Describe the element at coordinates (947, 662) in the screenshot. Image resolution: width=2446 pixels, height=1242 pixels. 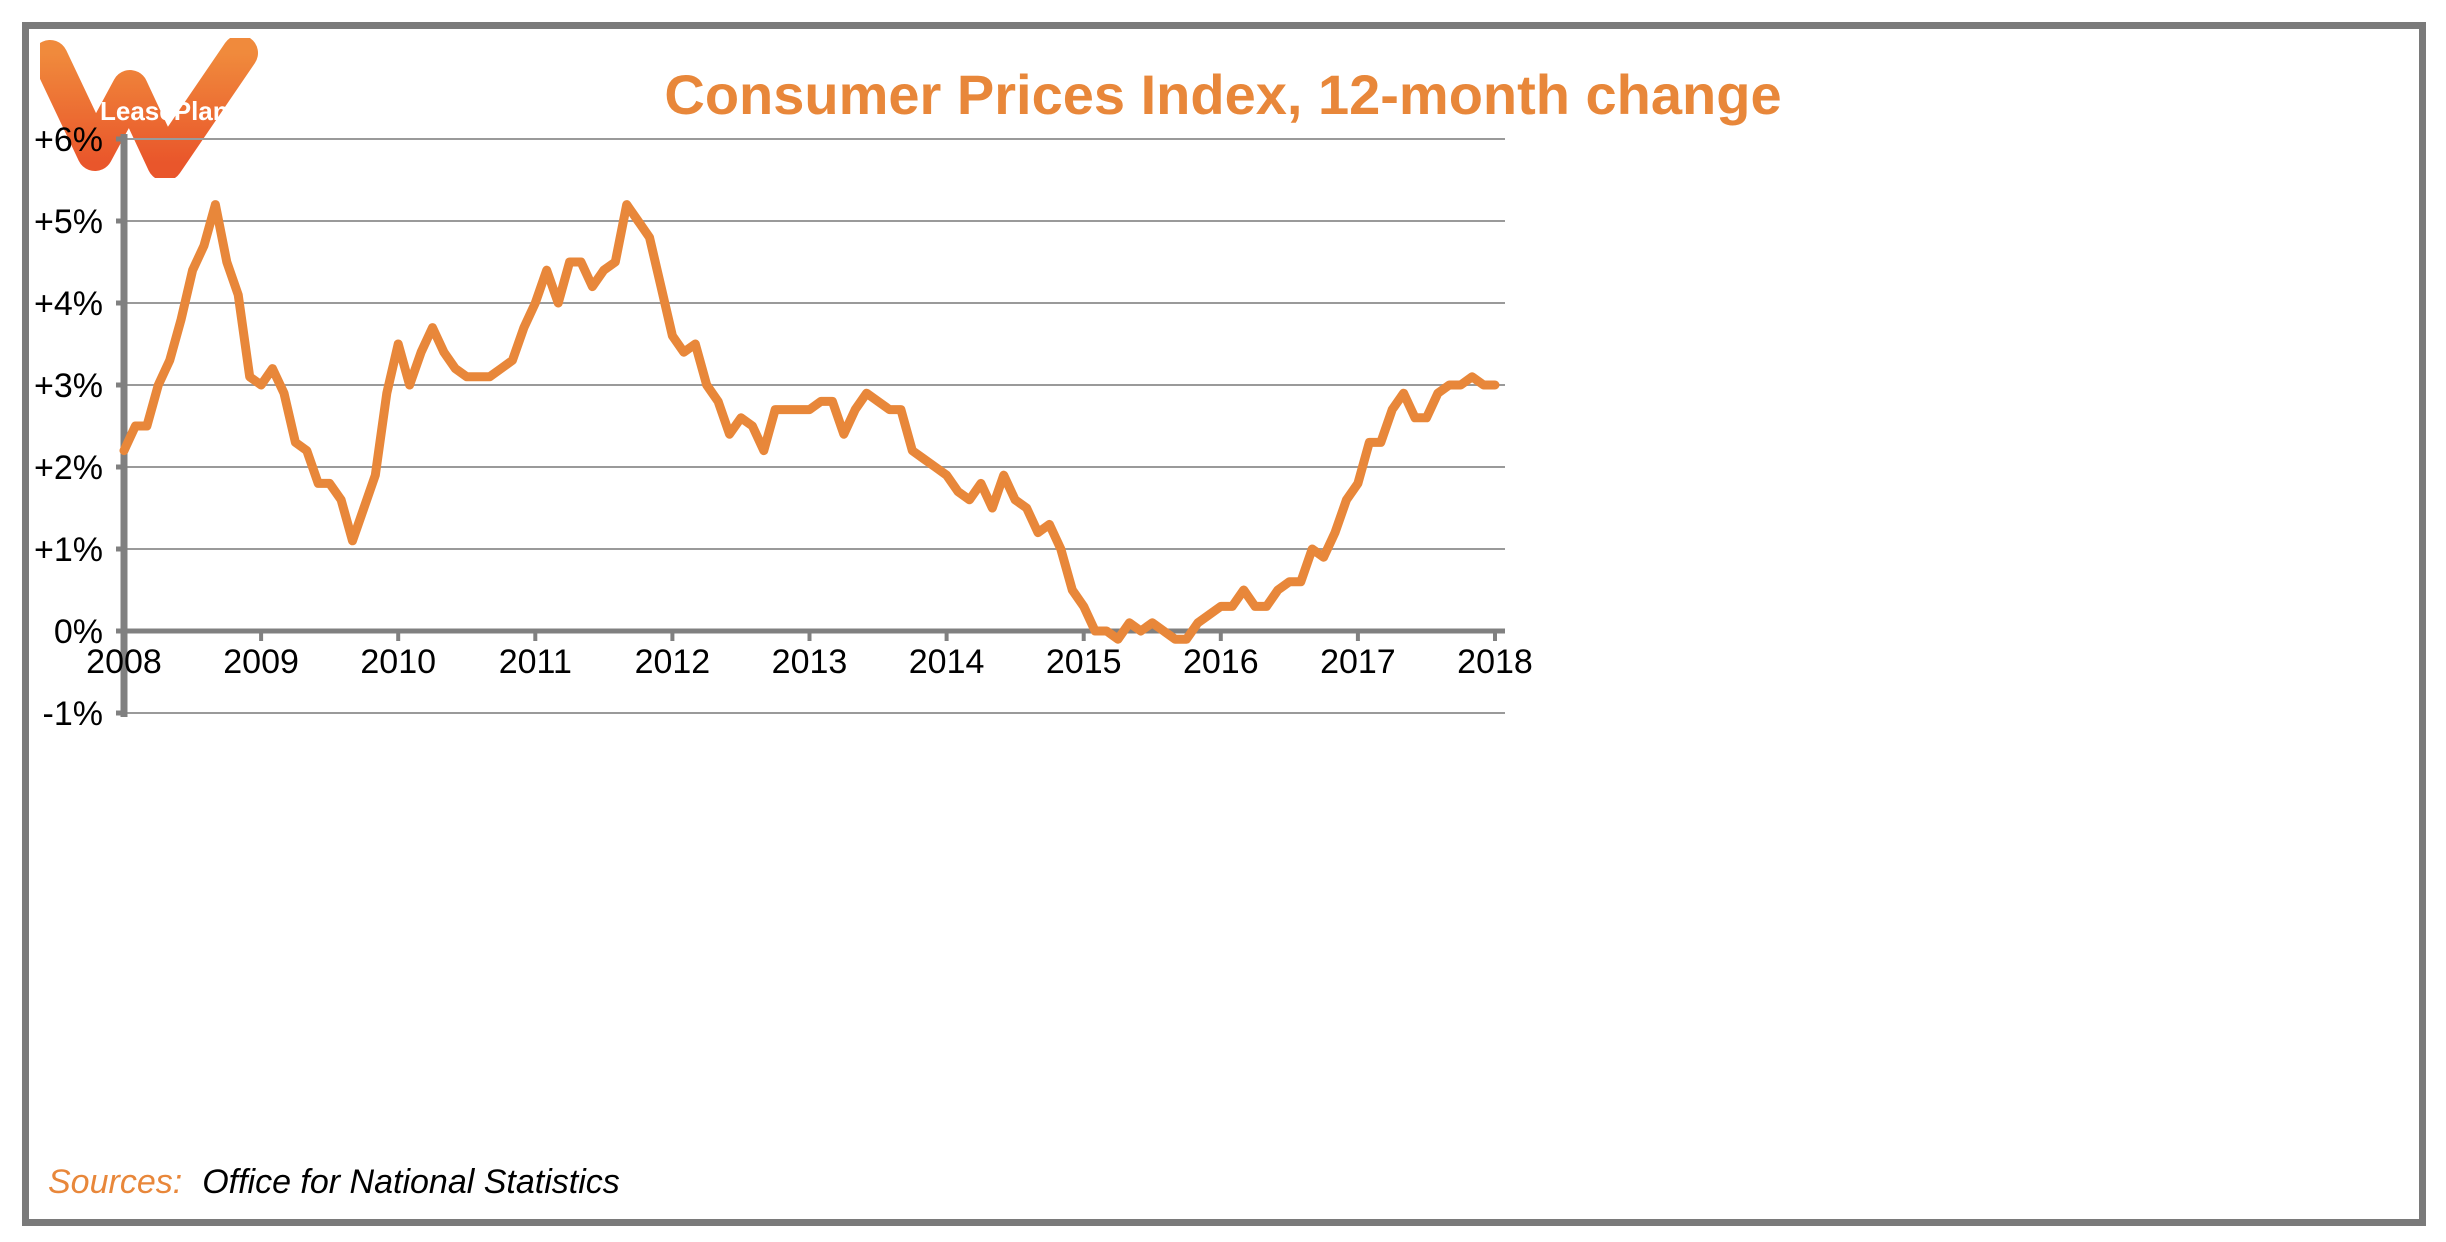
I see `x-tick-label: 2014` at that location.